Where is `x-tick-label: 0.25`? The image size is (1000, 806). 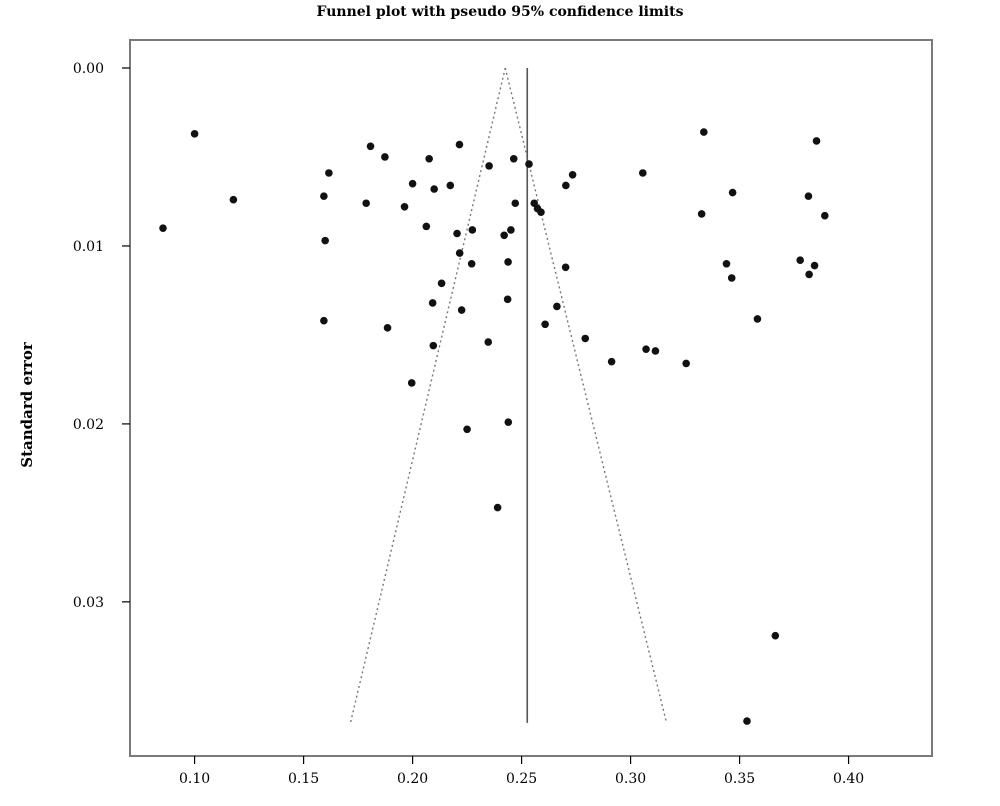
x-tick-label: 0.25 is located at coordinates (521, 779).